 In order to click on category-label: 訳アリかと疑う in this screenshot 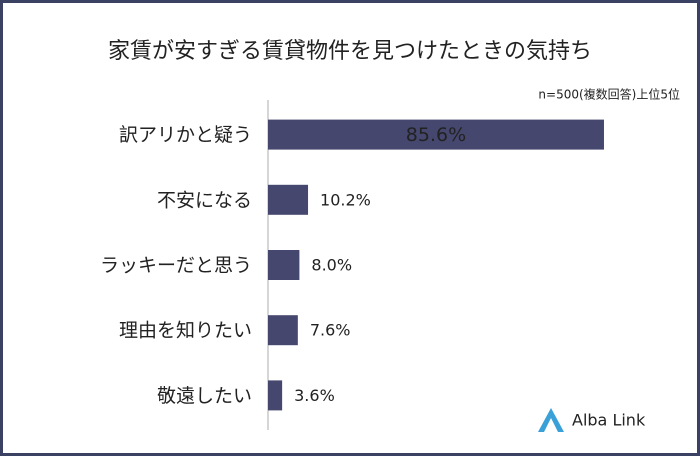, I will do `click(185, 135)`.